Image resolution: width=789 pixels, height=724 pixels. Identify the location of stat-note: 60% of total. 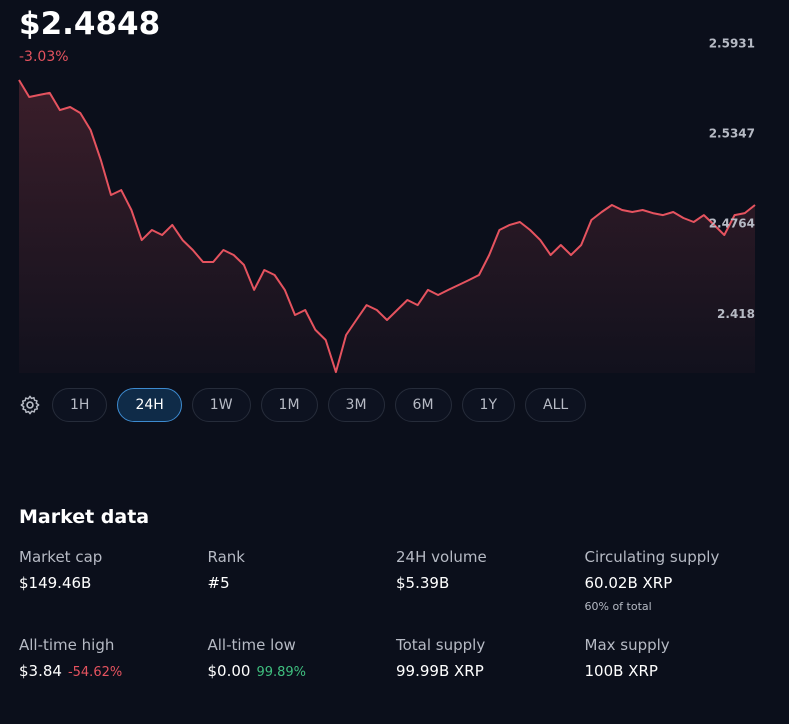
(618, 606).